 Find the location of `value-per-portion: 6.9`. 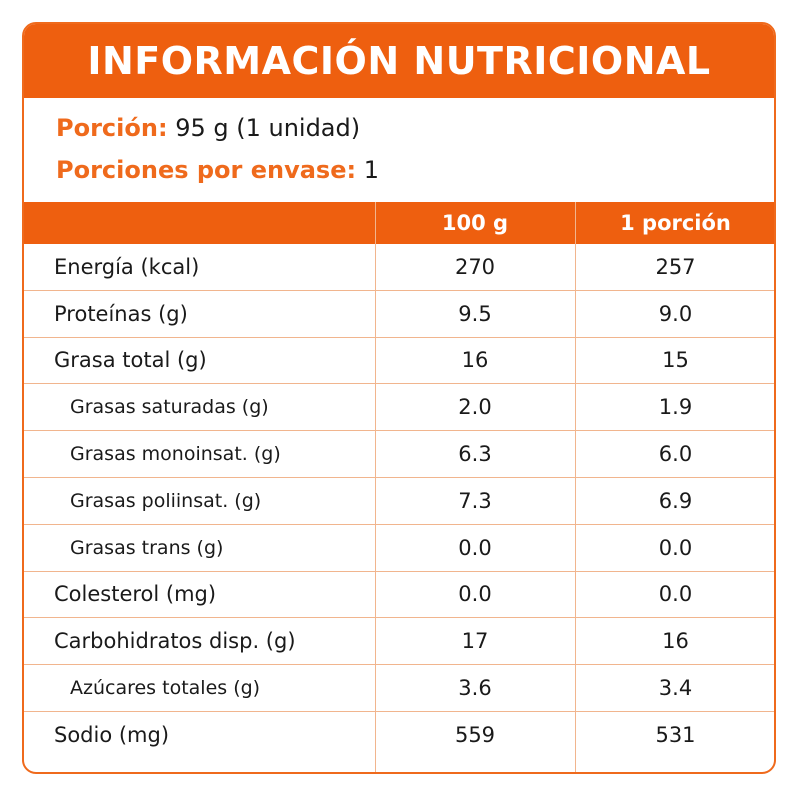

value-per-portion: 6.9 is located at coordinates (675, 500).